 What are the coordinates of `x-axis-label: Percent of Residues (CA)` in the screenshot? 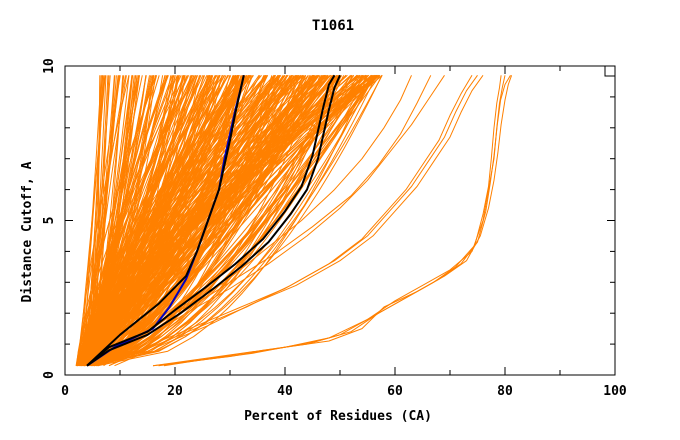 It's located at (338, 416).